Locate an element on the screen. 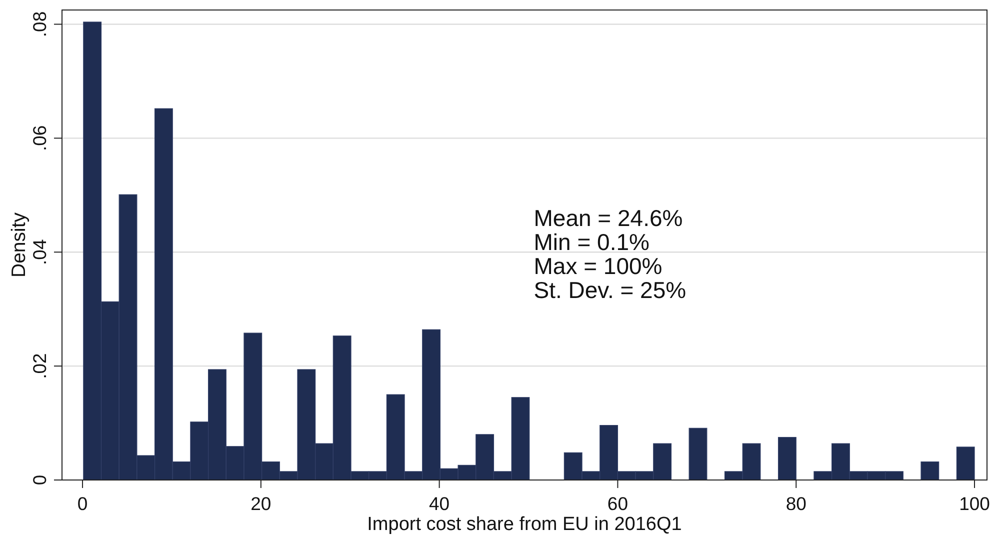  x-tick-label: 80 is located at coordinates (796, 503).